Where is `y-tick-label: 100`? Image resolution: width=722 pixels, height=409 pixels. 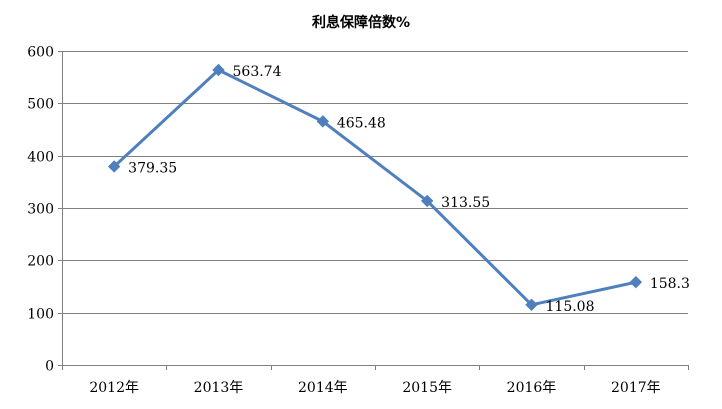 y-tick-label: 100 is located at coordinates (40, 315).